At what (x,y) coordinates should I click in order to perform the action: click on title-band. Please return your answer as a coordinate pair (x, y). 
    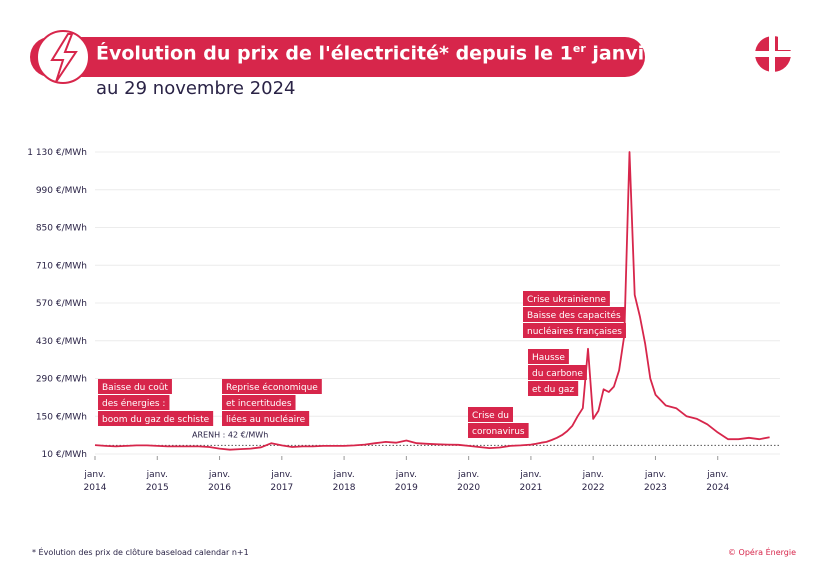
    Looking at the image, I should click on (337, 57).